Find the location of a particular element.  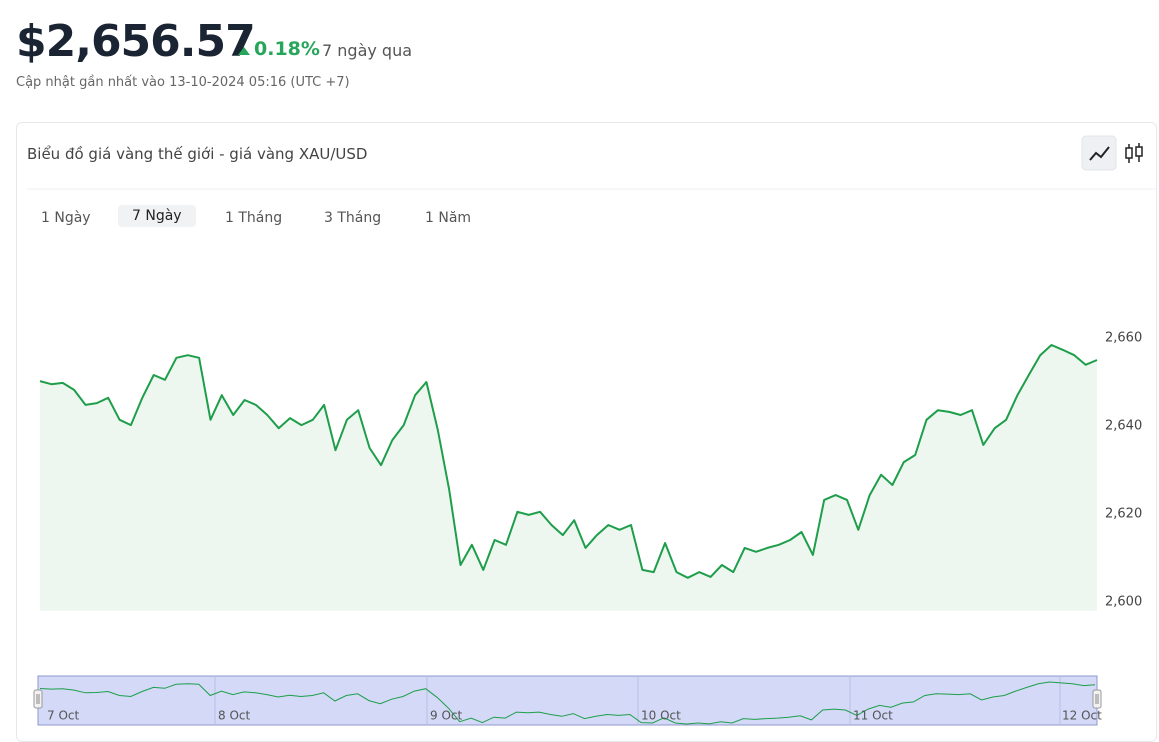

y-tick-label: 2,620 is located at coordinates (1123, 514).